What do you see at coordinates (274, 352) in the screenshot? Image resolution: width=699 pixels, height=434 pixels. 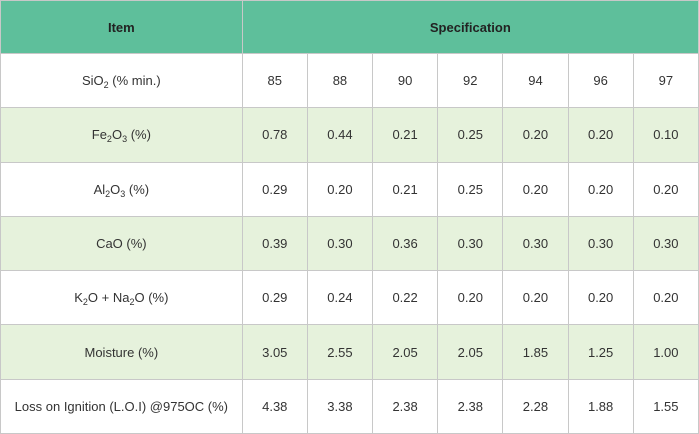 I see `spec-value: 3.05` at bounding box center [274, 352].